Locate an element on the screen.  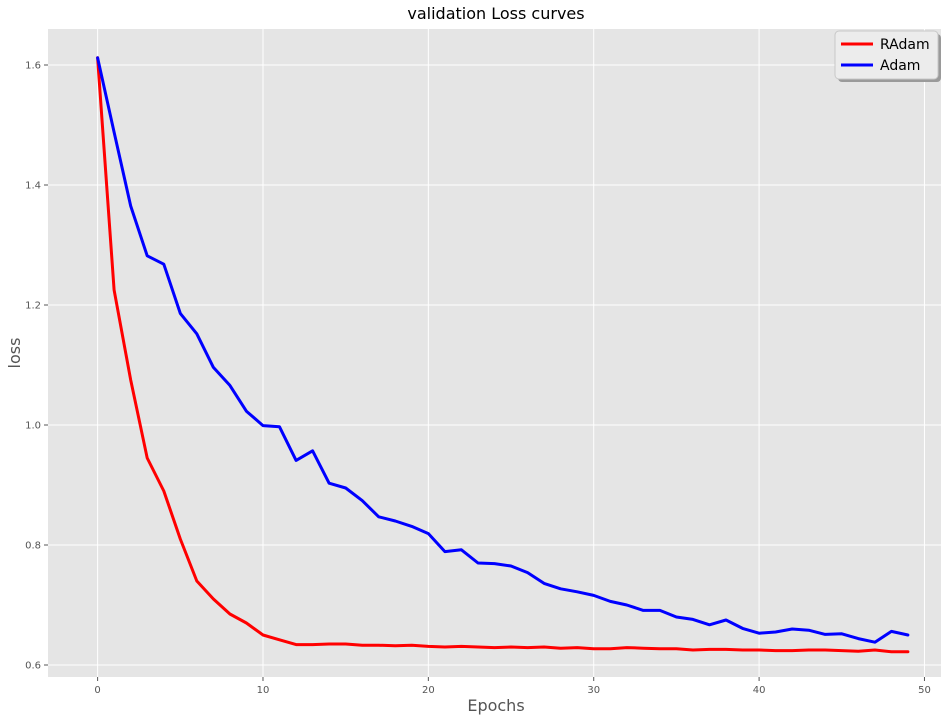
legend: RAdam Adam is located at coordinates (887, 56).